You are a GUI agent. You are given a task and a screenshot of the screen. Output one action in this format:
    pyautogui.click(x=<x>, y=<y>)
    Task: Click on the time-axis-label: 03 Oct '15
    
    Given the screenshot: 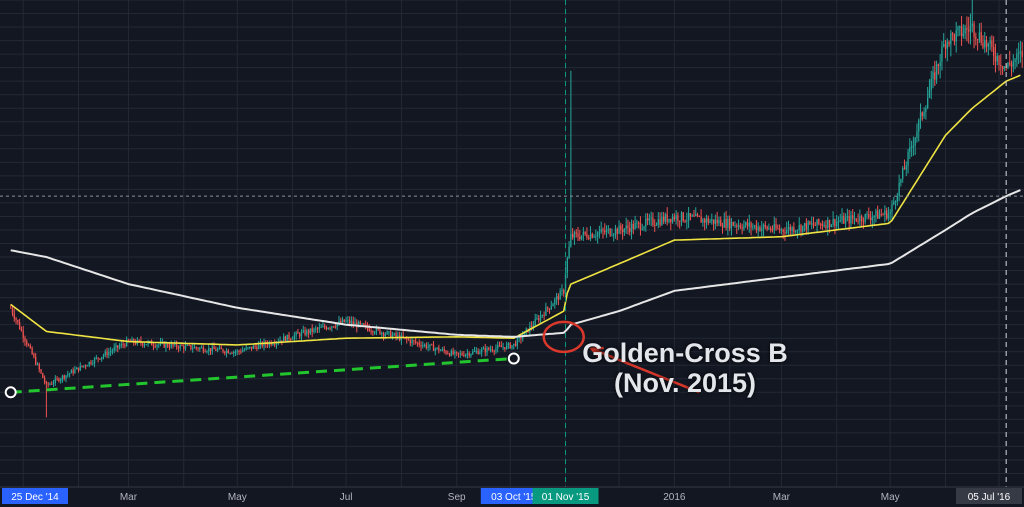 What is the action you would take?
    pyautogui.click(x=514, y=497)
    